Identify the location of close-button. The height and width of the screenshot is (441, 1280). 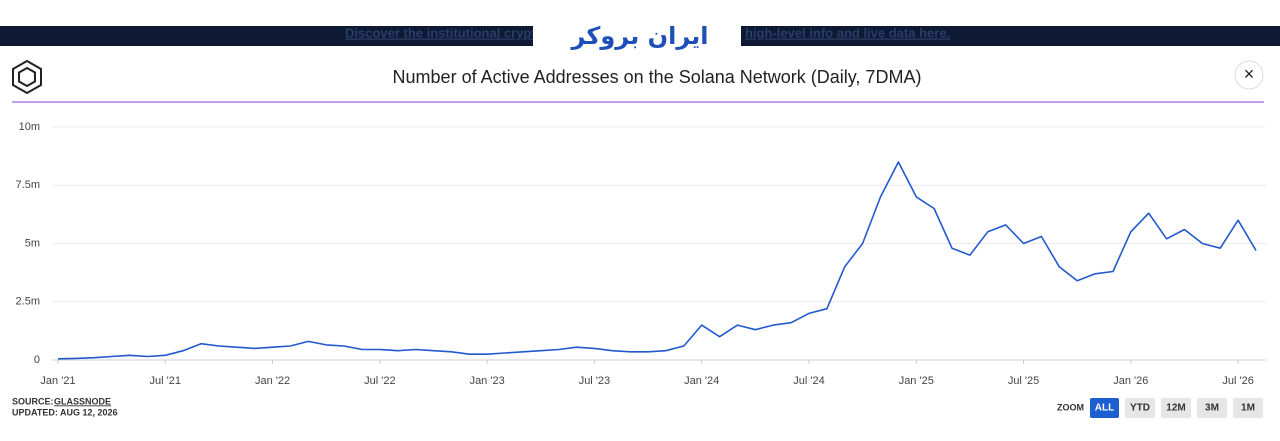
(1249, 75).